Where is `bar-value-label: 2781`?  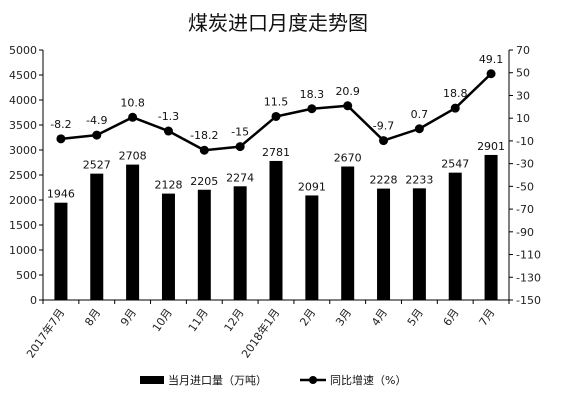 bar-value-label: 2781 is located at coordinates (276, 152).